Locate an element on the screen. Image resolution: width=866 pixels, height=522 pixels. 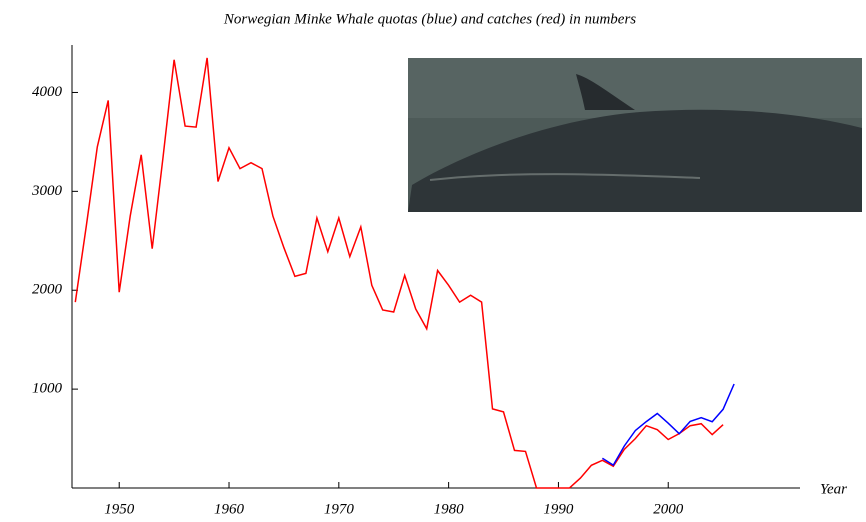
y-tick-label: 3000 is located at coordinates (47, 191).